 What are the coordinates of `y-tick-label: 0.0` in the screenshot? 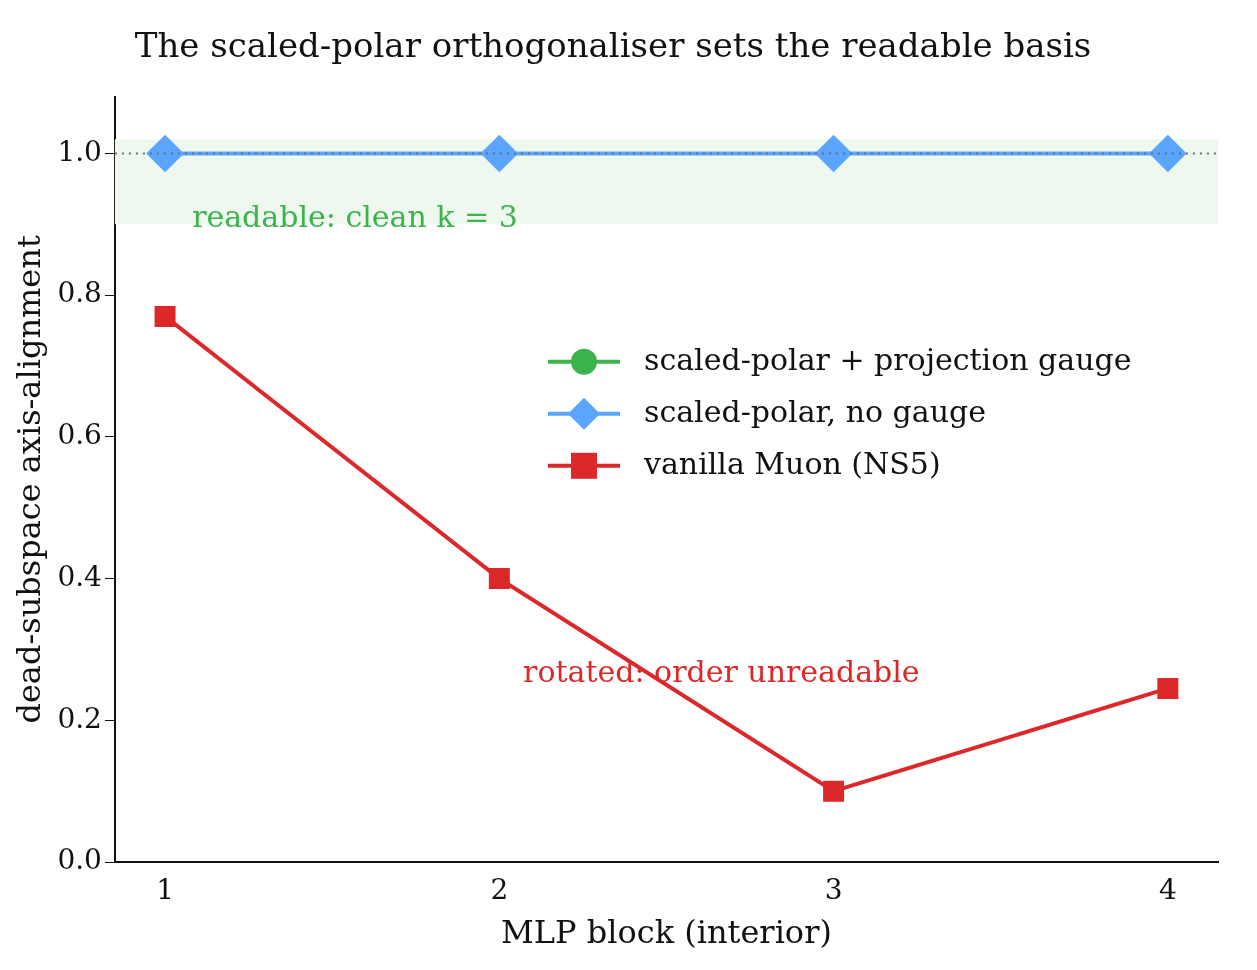 It's located at (79, 860).